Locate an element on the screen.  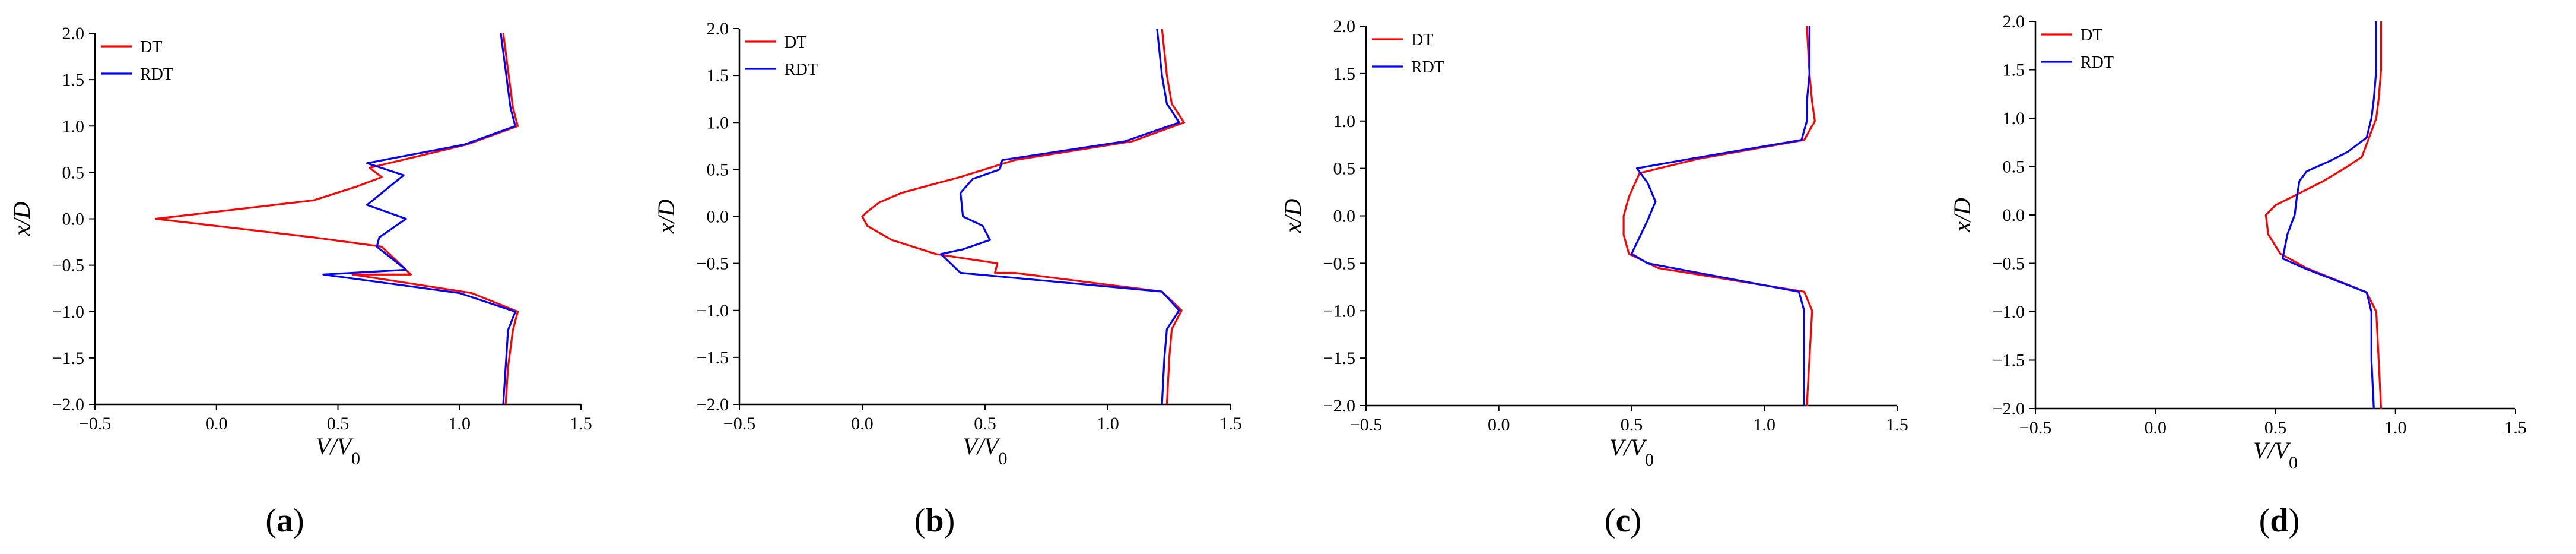
panel-label-d: (d) is located at coordinates (2279, 520).